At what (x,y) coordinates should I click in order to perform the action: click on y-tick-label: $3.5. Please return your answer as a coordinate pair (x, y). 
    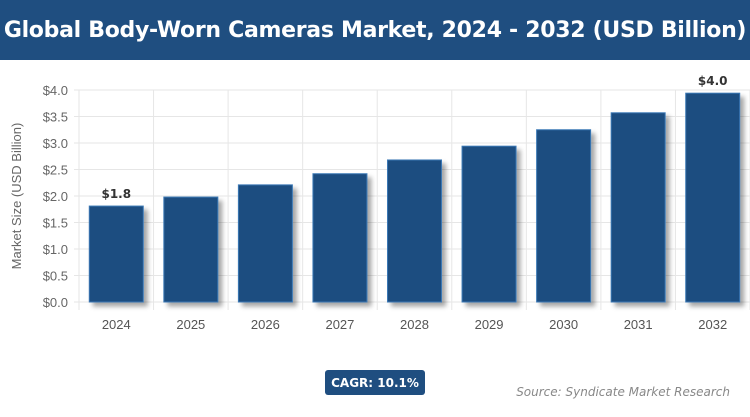
    Looking at the image, I should click on (55, 117).